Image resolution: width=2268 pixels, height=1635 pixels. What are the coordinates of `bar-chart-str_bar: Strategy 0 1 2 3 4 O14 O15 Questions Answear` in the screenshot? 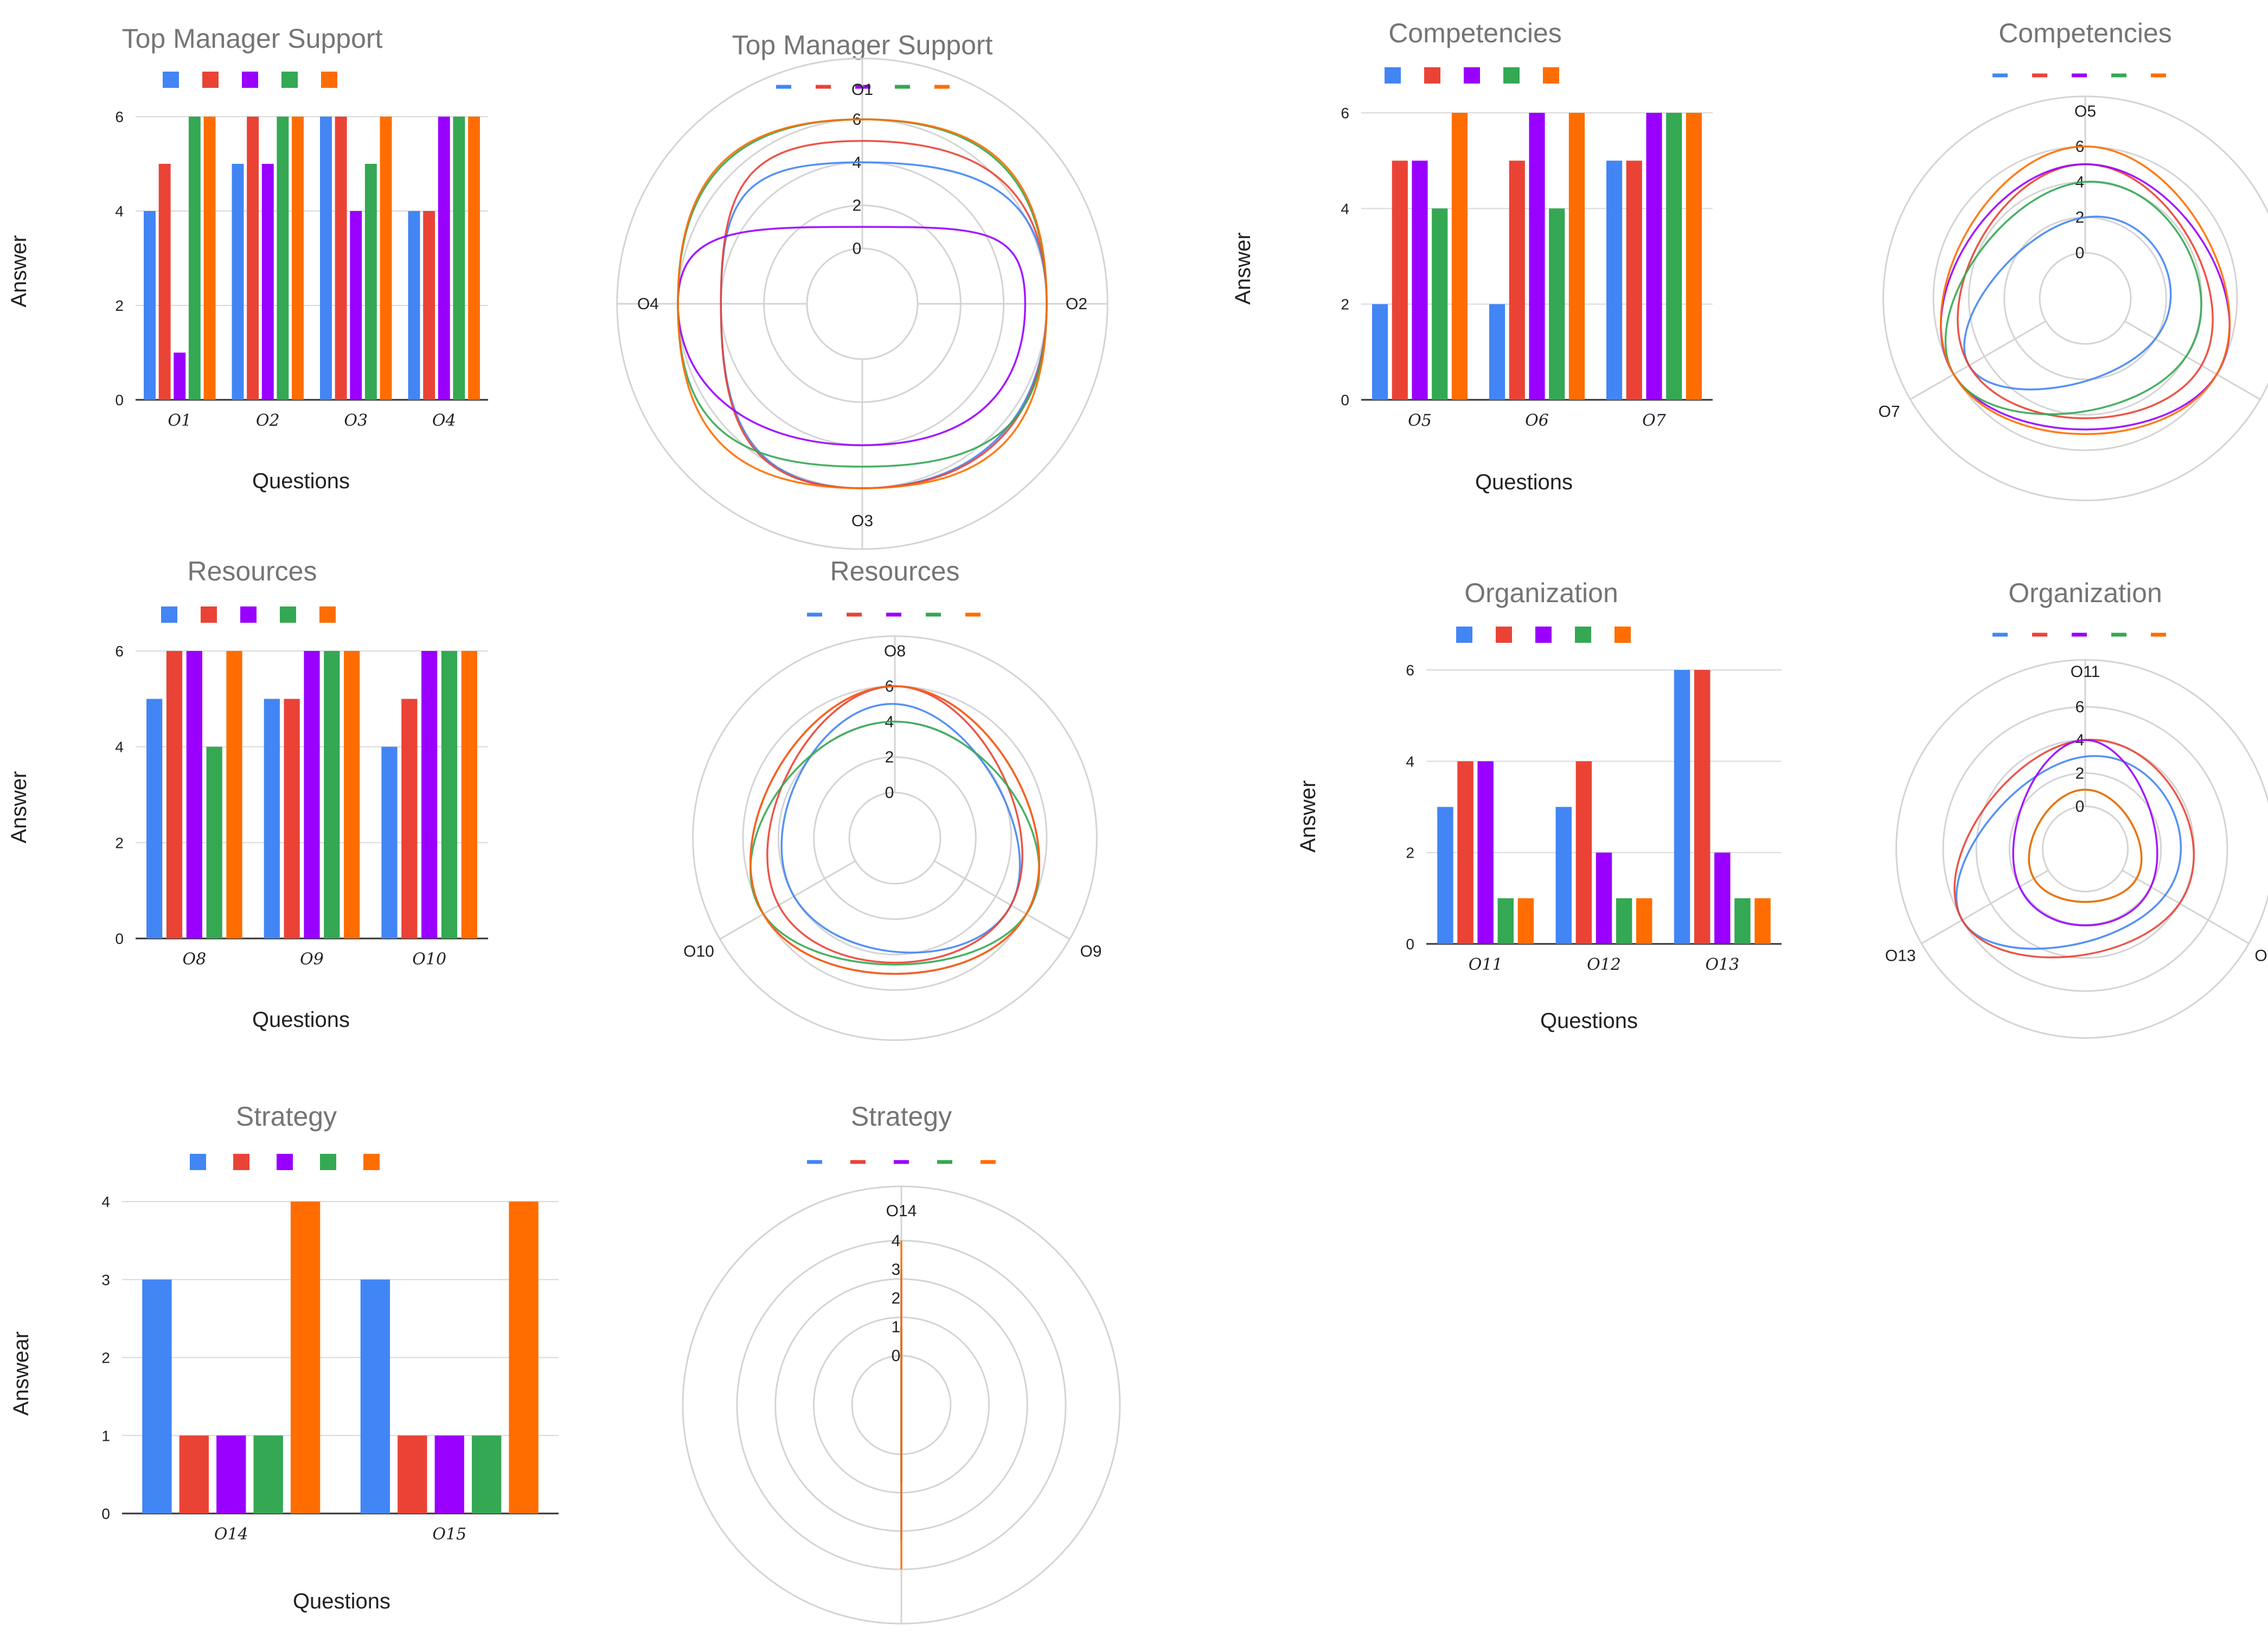 It's located at (284, 1357).